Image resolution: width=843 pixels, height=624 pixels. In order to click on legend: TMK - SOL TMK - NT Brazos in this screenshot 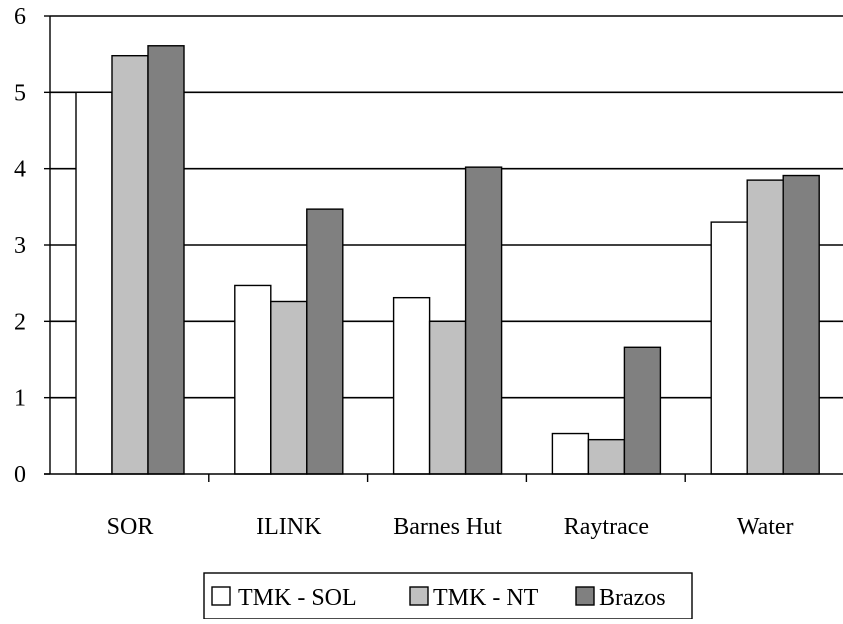, I will do `click(448, 596)`.